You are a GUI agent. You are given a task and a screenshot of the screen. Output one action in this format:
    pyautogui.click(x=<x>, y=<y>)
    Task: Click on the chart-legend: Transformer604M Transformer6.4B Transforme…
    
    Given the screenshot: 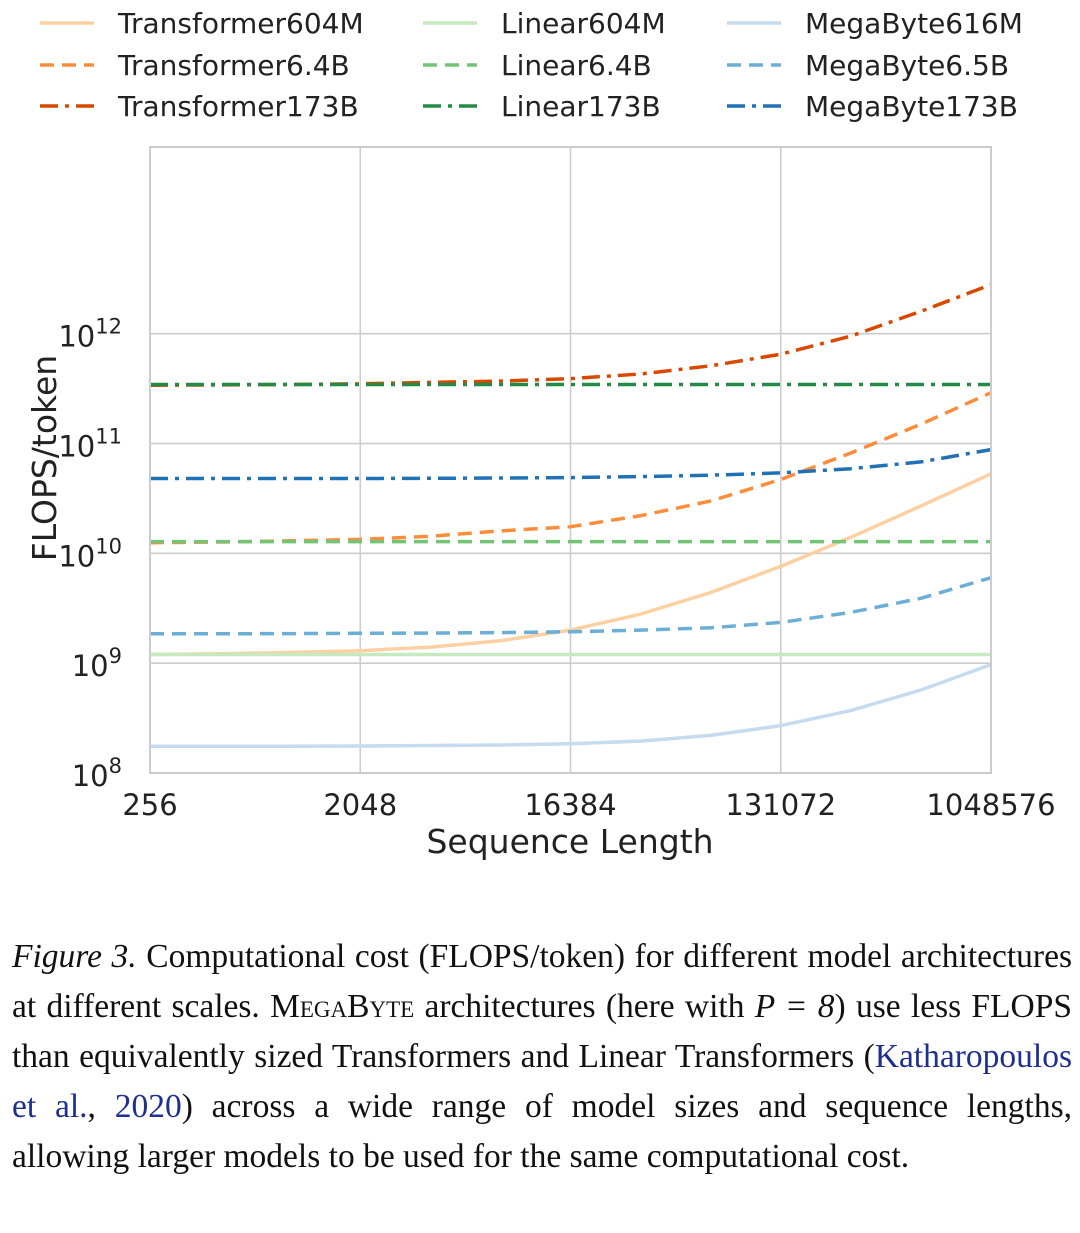 What is the action you would take?
    pyautogui.click(x=531, y=65)
    